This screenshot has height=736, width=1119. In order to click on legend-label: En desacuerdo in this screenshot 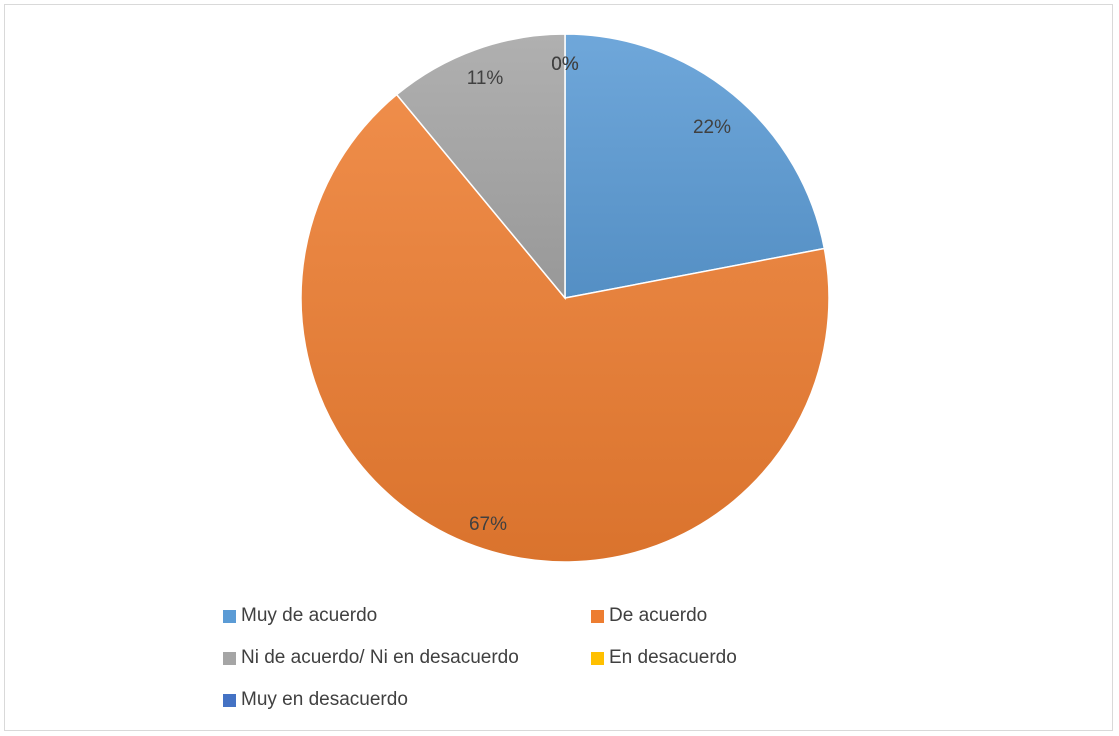, I will do `click(673, 657)`.